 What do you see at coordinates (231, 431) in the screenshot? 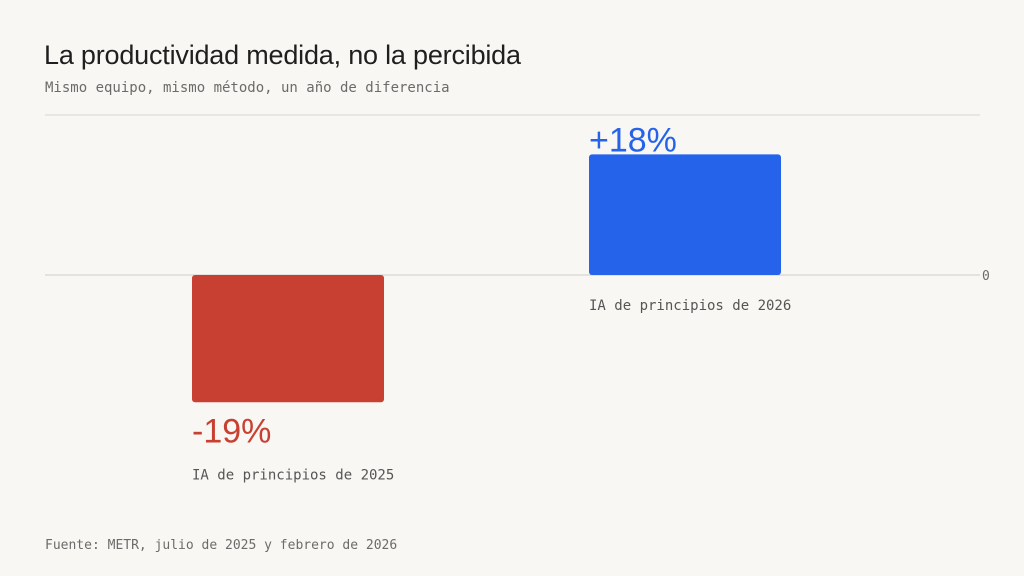
I see `value-label-1: -19%` at bounding box center [231, 431].